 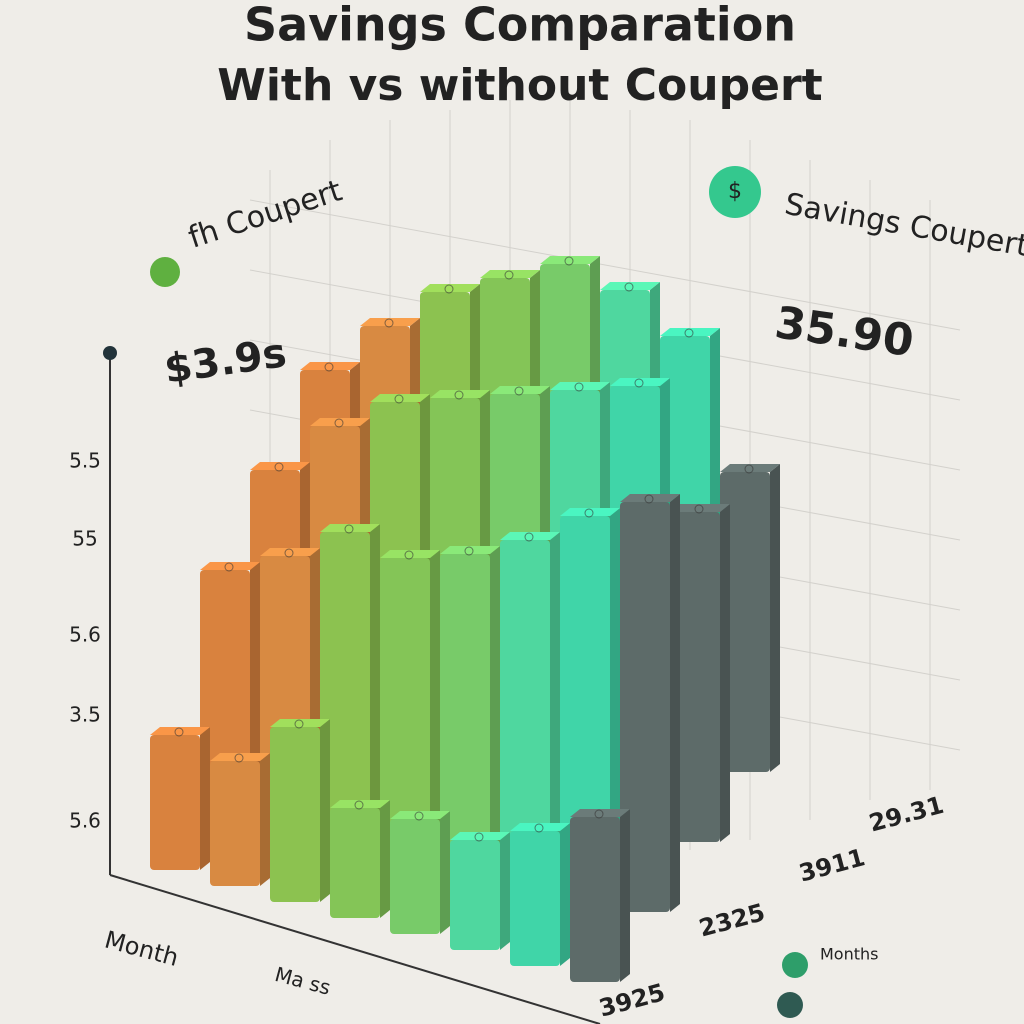 I want to click on y-axis-label: 5.5, so click(x=85, y=461).